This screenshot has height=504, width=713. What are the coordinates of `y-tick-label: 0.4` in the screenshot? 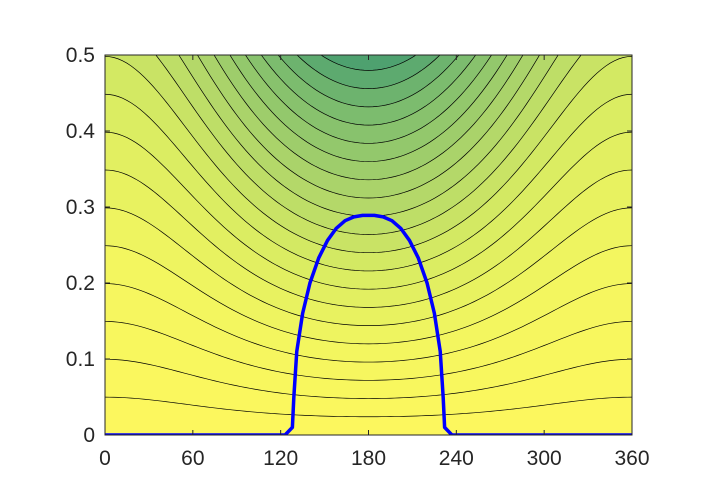 It's located at (81, 131).